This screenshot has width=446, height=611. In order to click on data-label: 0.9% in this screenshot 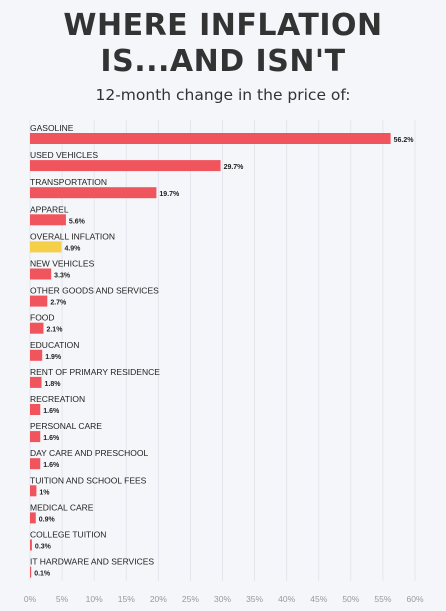, I will do `click(47, 519)`.